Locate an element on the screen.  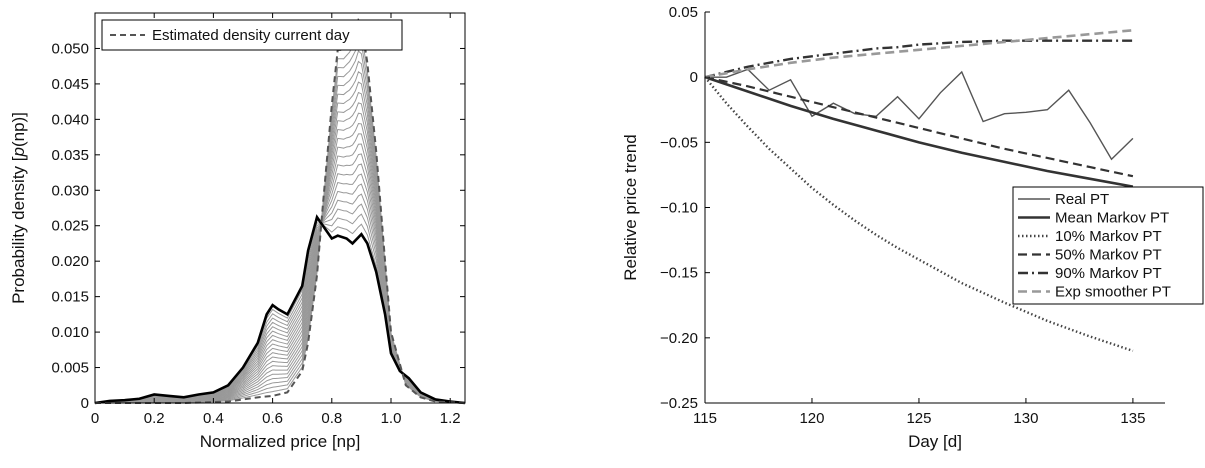
density-x-tick-label: 1.2 is located at coordinates (450, 418).